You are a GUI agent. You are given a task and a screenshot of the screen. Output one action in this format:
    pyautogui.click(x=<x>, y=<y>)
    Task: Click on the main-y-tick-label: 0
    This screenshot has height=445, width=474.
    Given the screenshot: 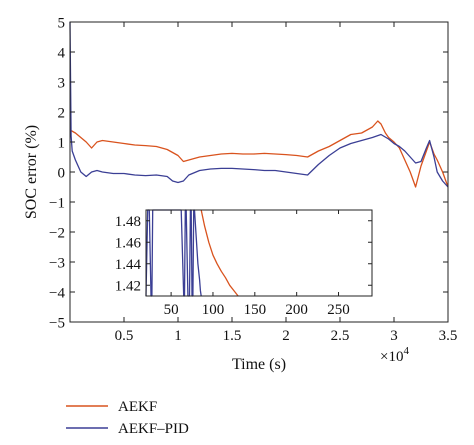 What is the action you would take?
    pyautogui.click(x=62, y=173)
    